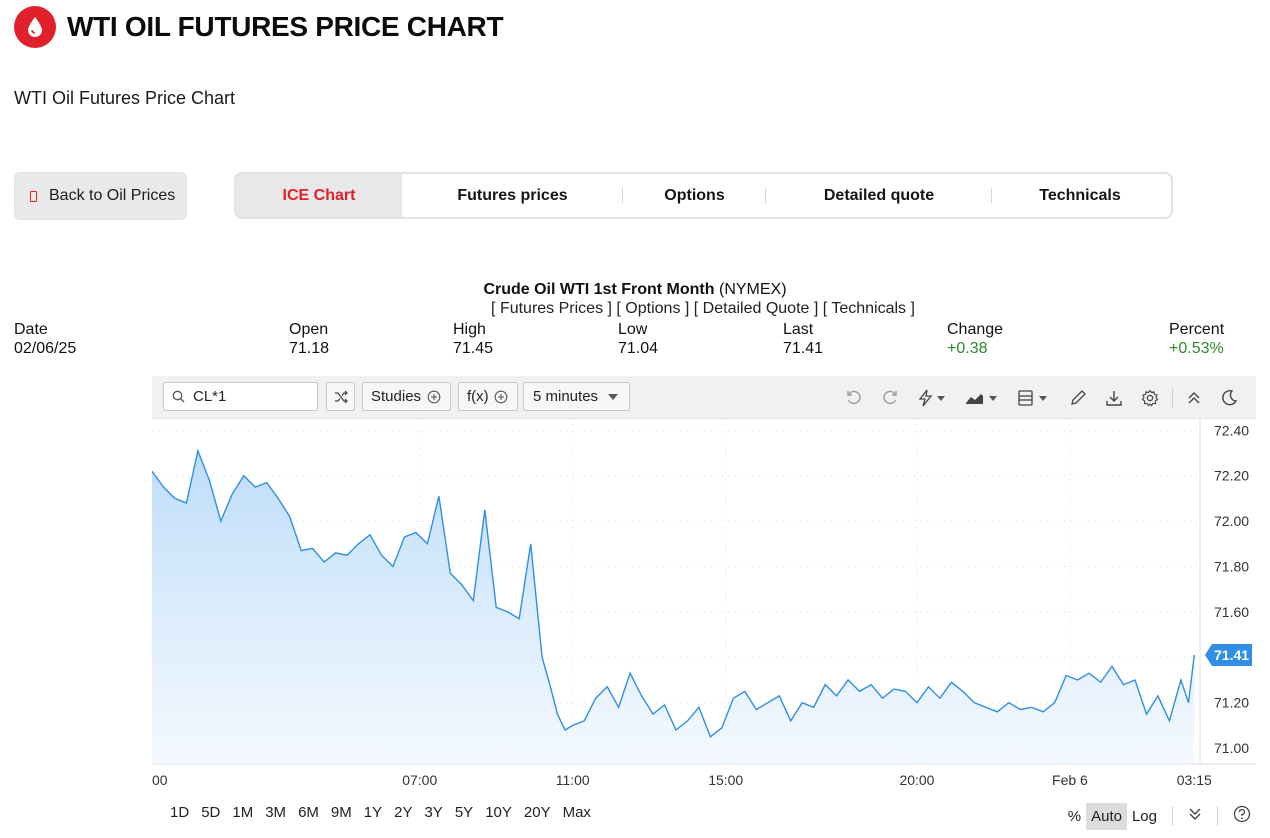  What do you see at coordinates (725, 780) in the screenshot?
I see `x-tick-label: 15:00` at bounding box center [725, 780].